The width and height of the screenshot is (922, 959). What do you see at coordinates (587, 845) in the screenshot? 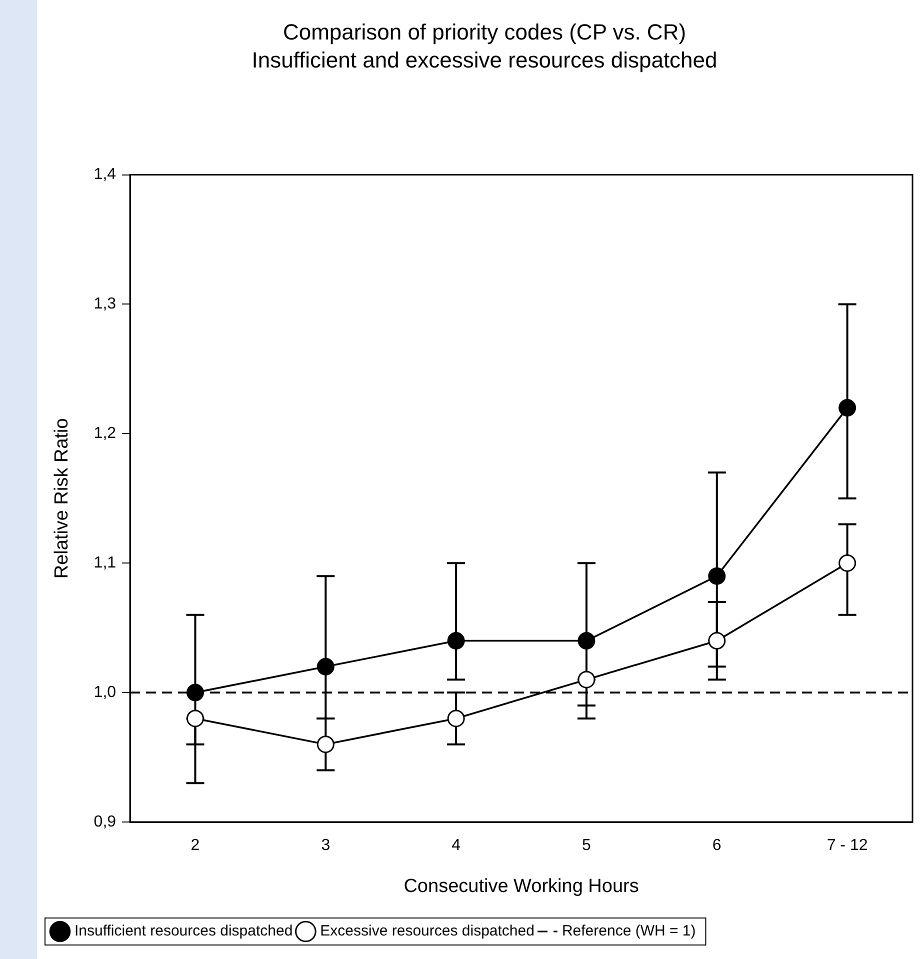
I see `x-tick-label: 5` at bounding box center [587, 845].